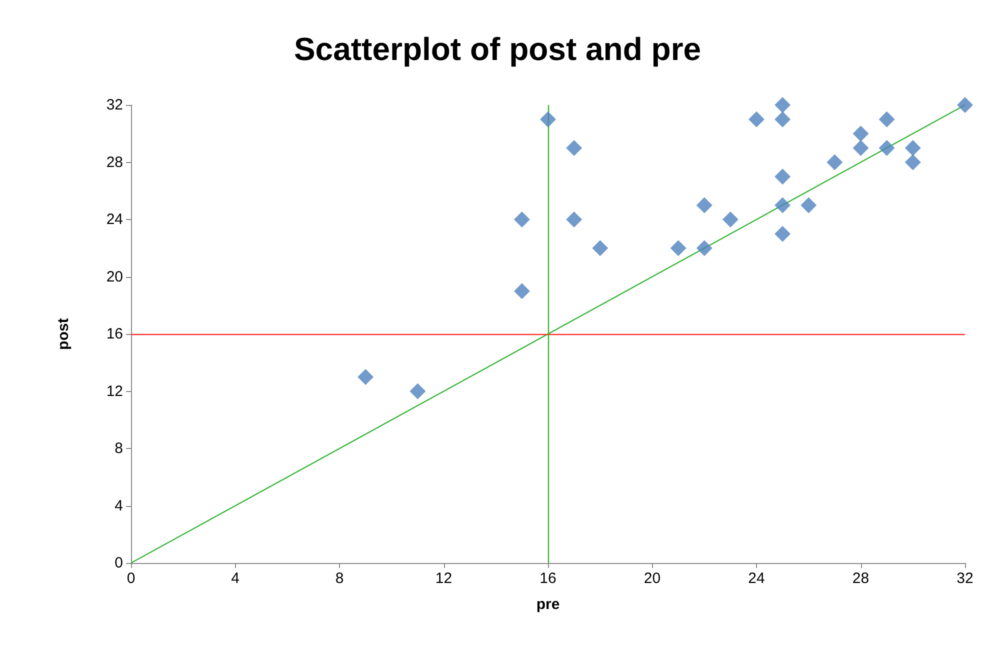 This screenshot has height=657, width=995. I want to click on x-tick-label: 32, so click(965, 578).